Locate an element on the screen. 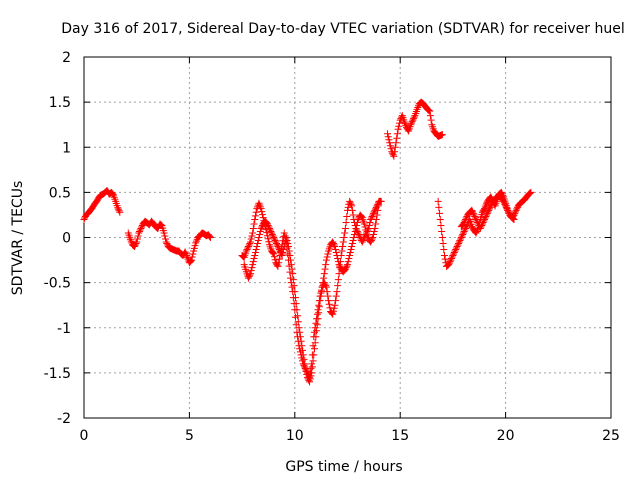 This screenshot has height=480, width=640. y-tick-label: -2 is located at coordinates (64, 419).